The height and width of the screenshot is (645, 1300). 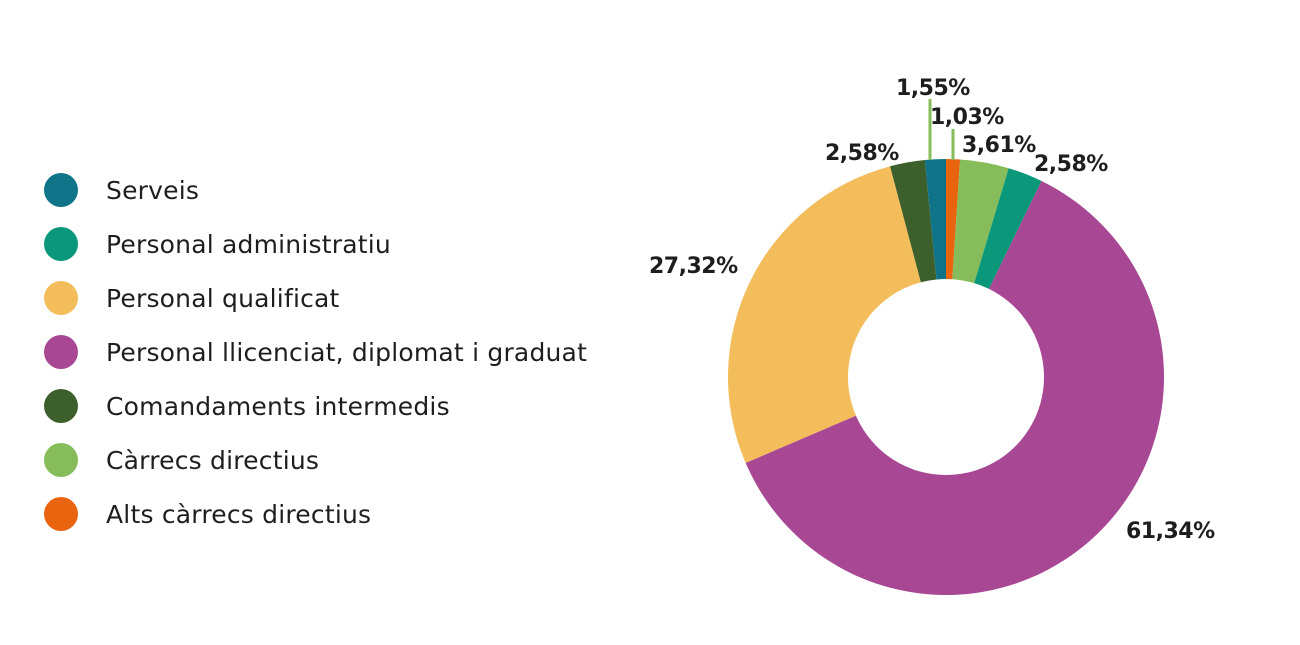 What do you see at coordinates (248, 244) in the screenshot?
I see `legend-label-personal-administratiu: Personal administratiu` at bounding box center [248, 244].